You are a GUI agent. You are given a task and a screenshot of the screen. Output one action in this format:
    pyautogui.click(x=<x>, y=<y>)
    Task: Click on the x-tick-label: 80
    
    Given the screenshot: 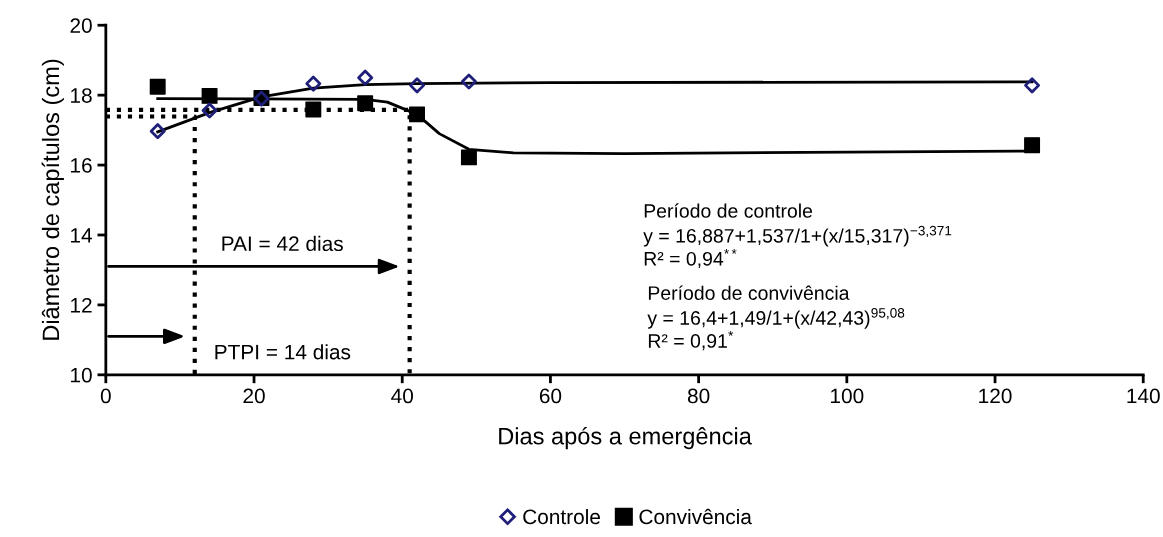 What is the action you would take?
    pyautogui.click(x=698, y=396)
    